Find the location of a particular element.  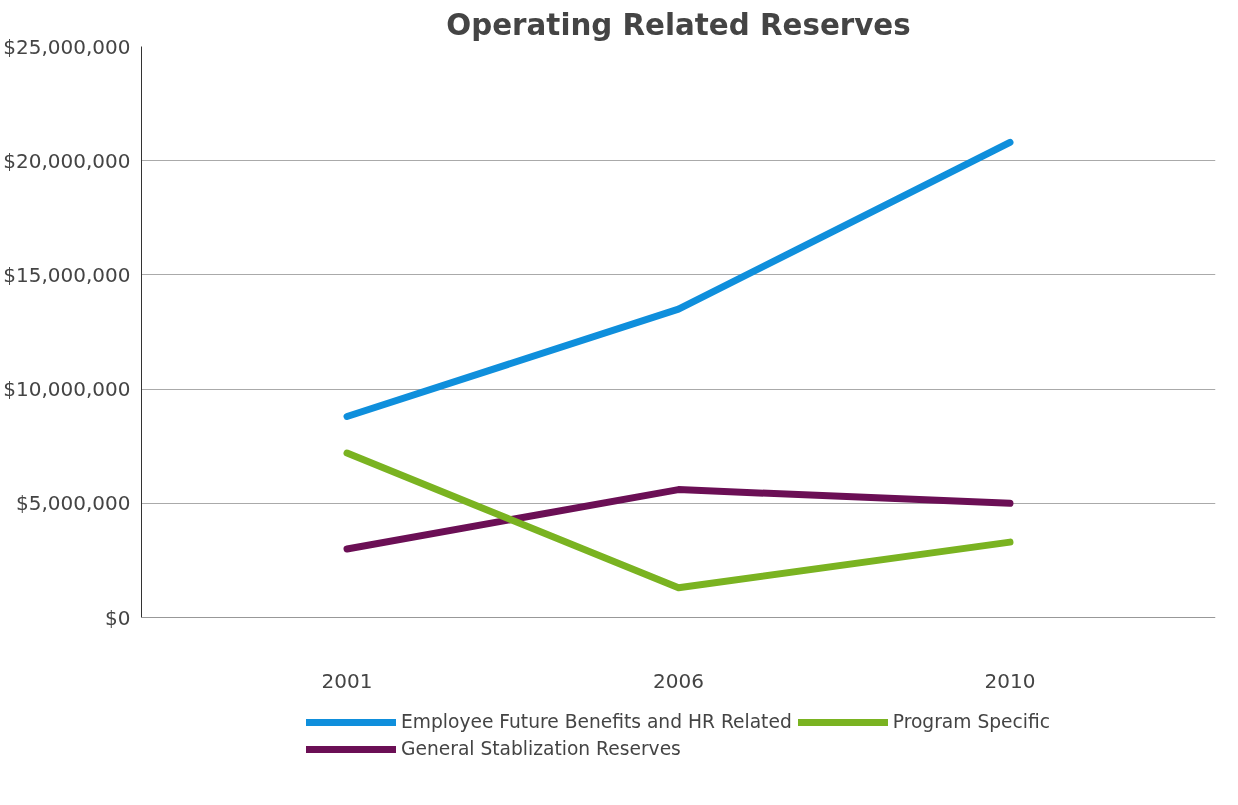

y-tick-label: $5,000,000 is located at coordinates (73, 503).